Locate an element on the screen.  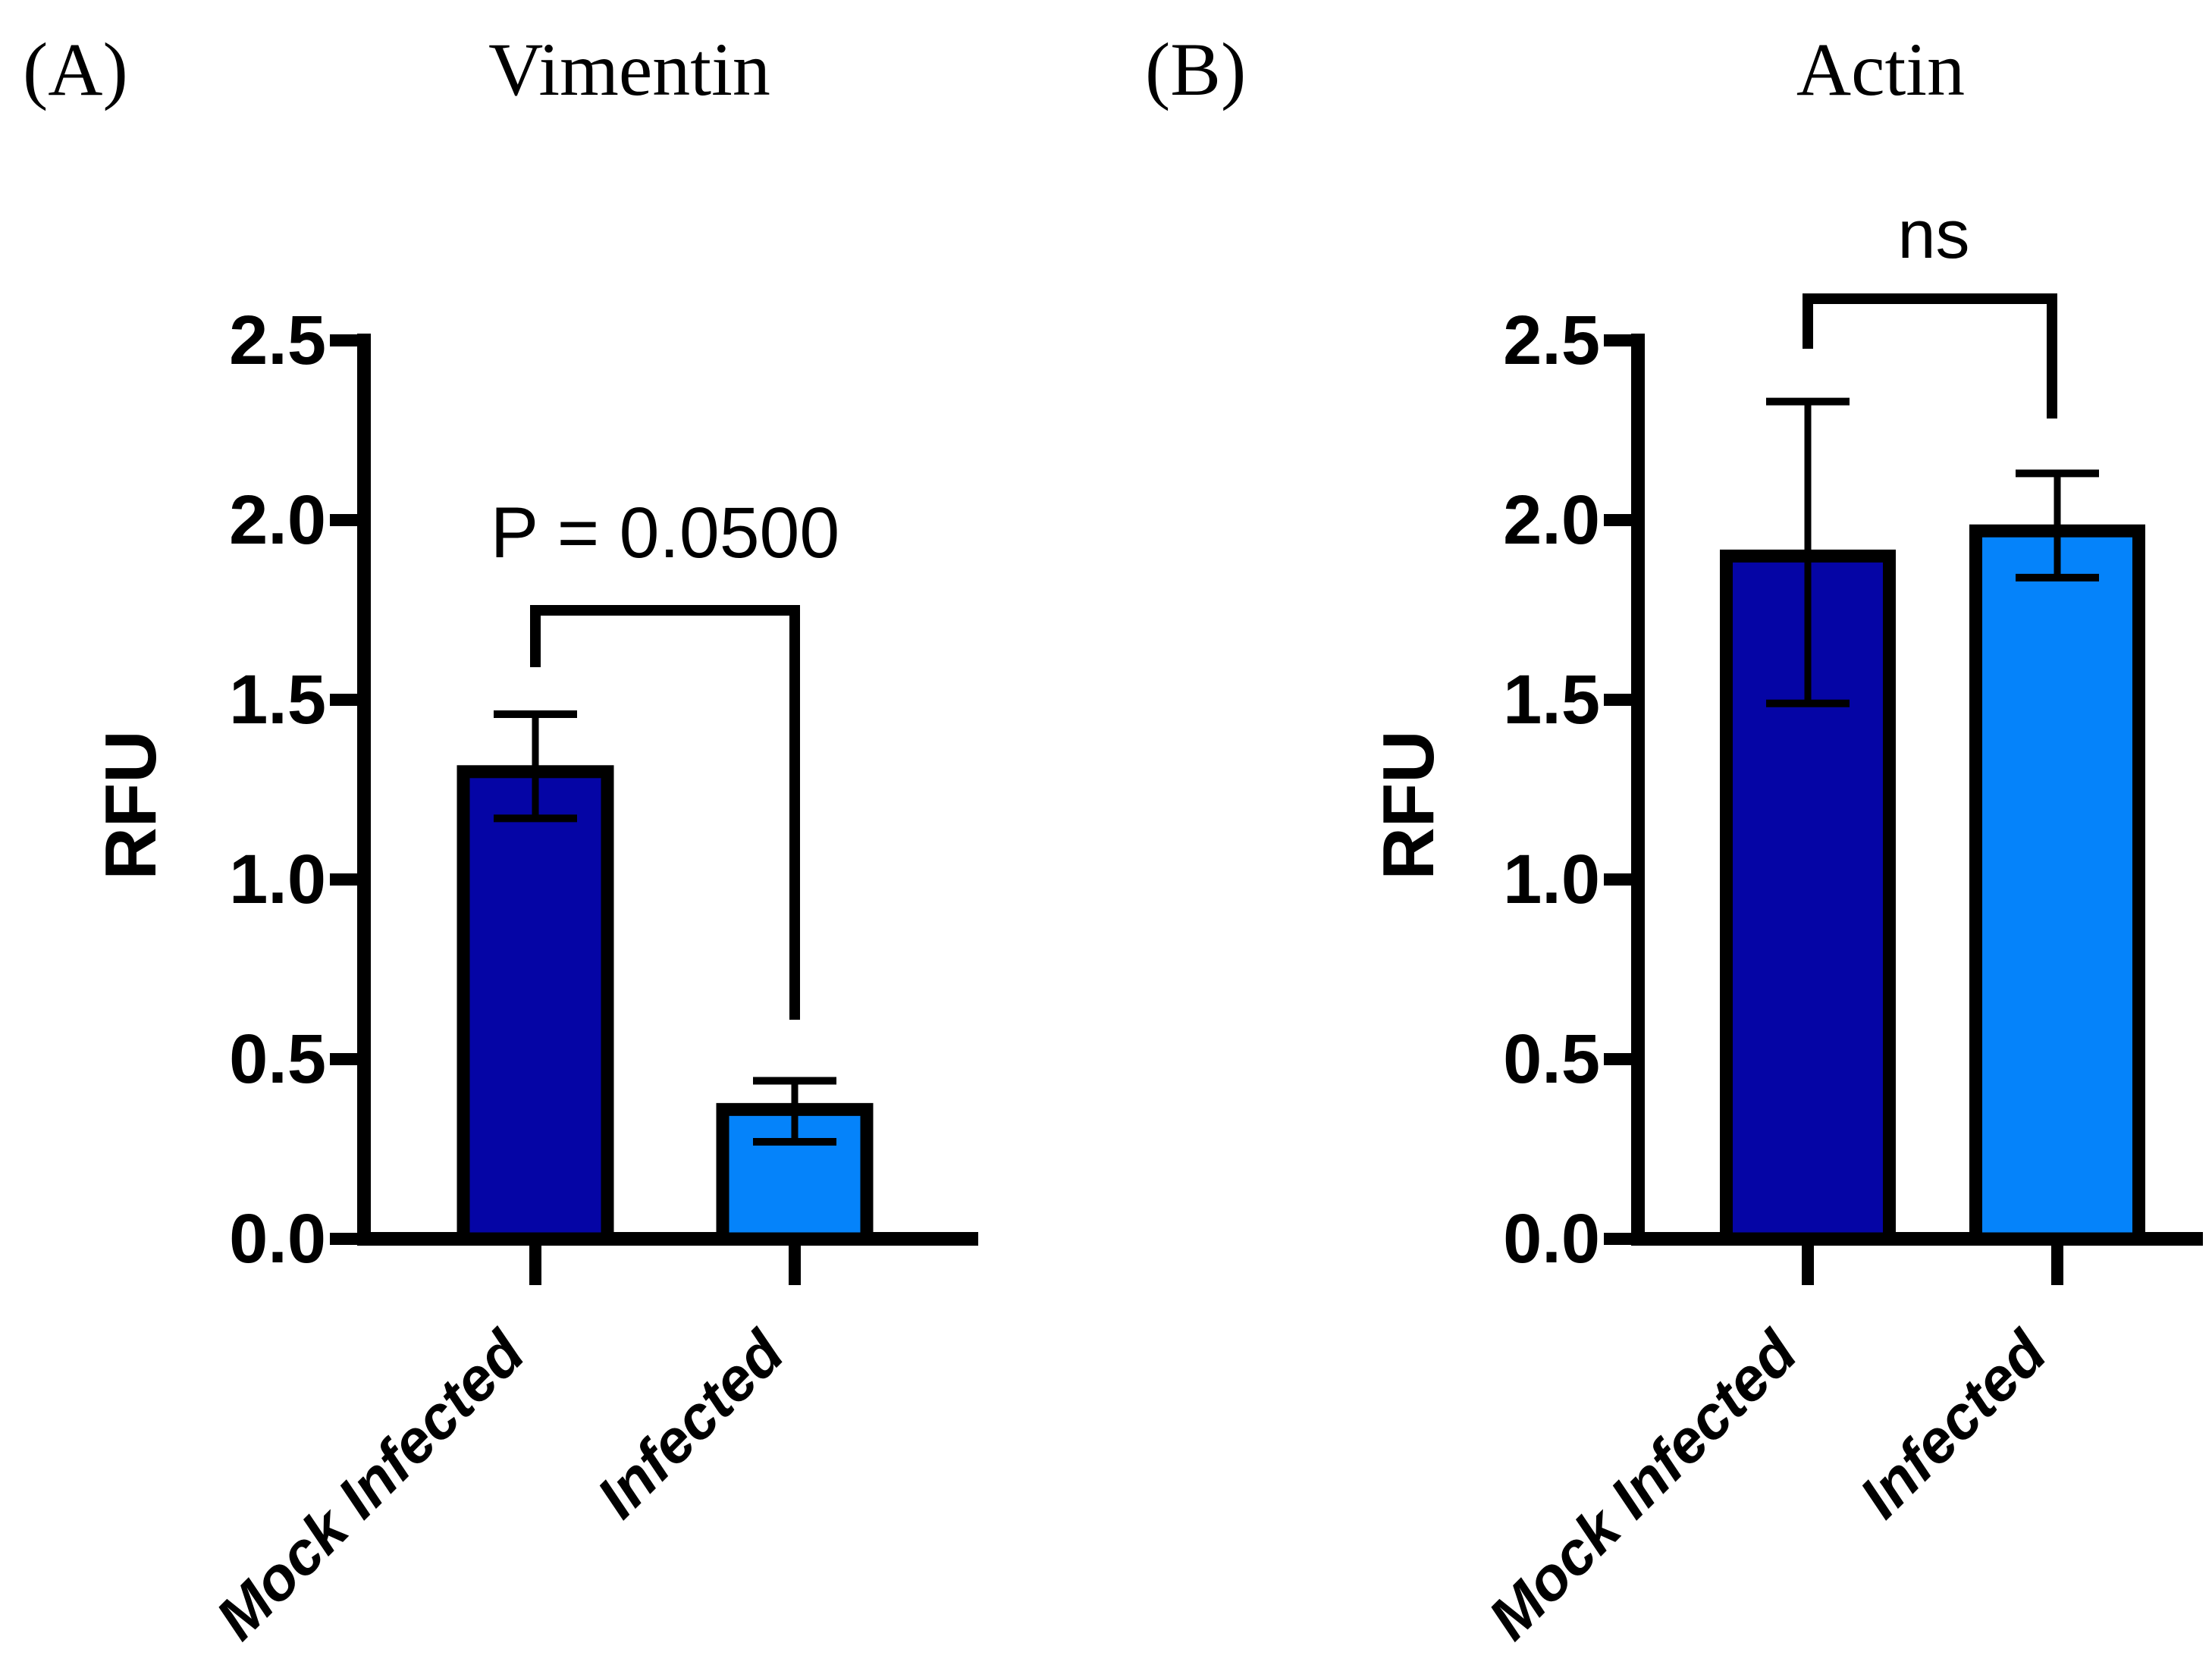
panel-title: Vimentin is located at coordinates (629, 69).